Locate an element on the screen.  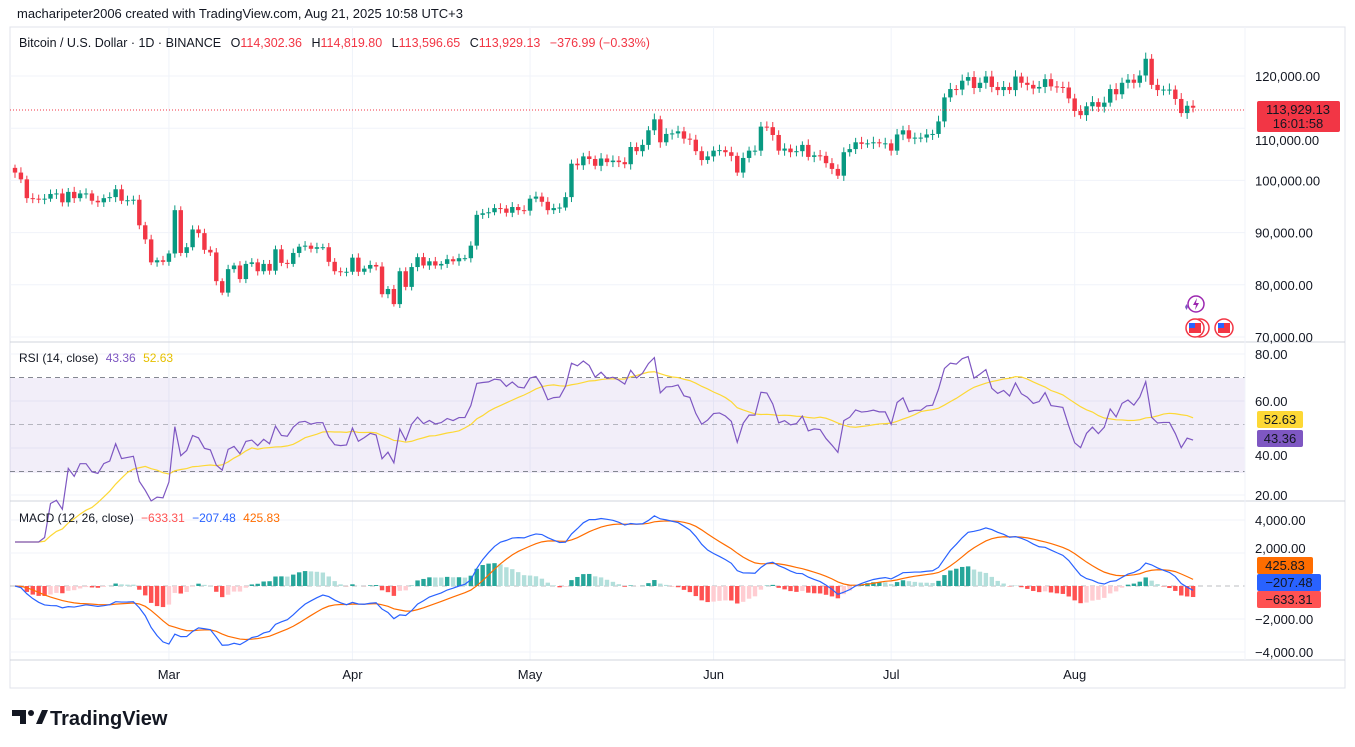
high-label: H is located at coordinates (315, 43).